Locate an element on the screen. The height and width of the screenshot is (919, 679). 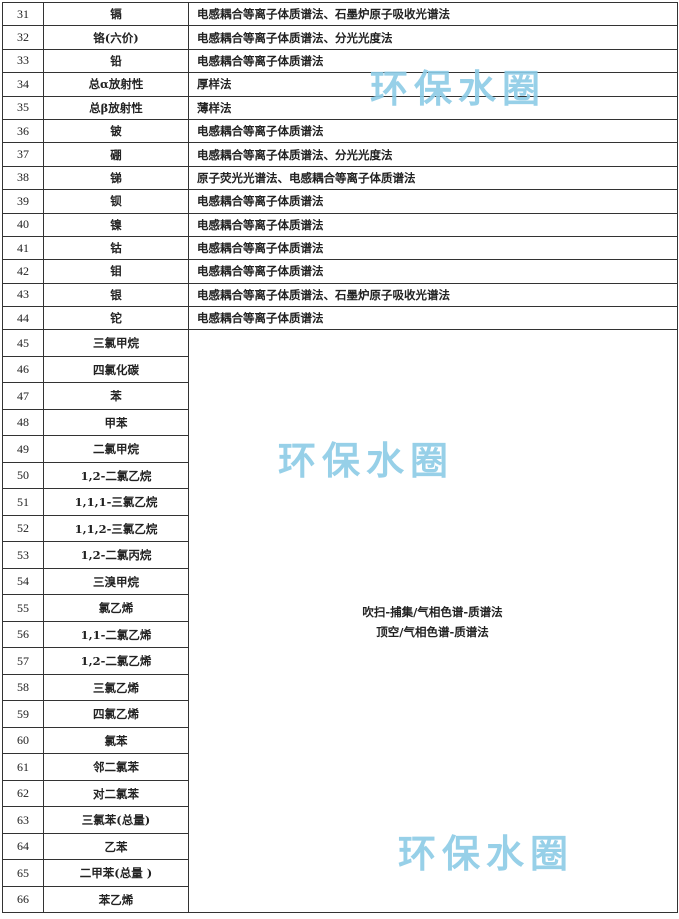
item-name: 锑 is located at coordinates (116, 178).